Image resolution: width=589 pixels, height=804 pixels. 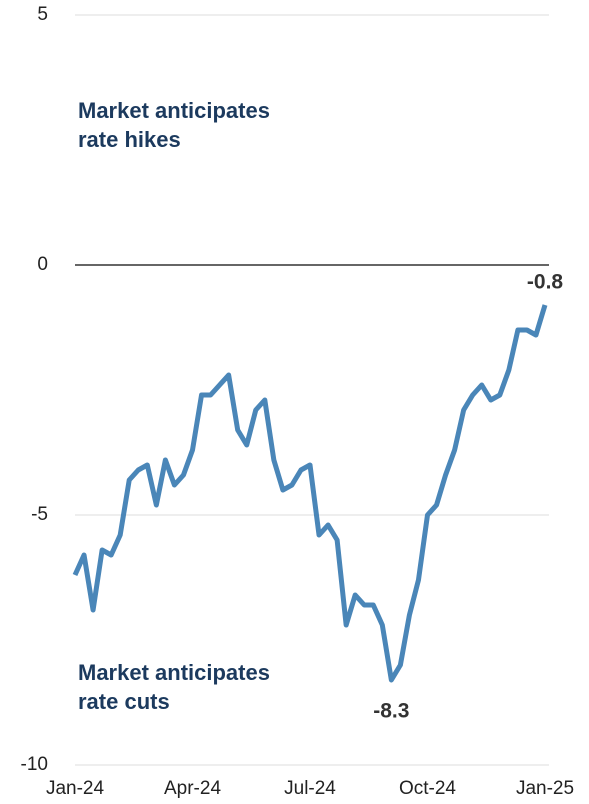 I want to click on y-tick-label: -5, so click(x=39, y=514).